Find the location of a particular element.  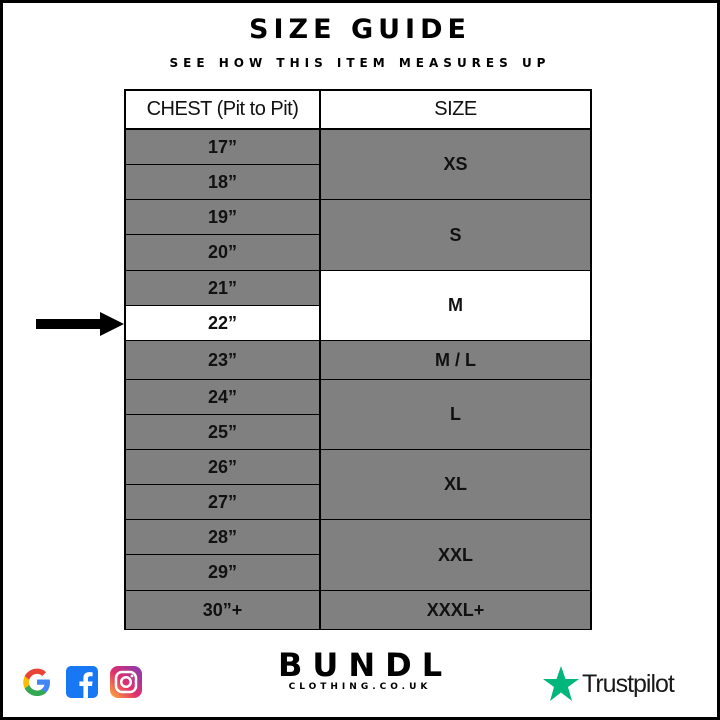

trustpilot-star-icon is located at coordinates (561, 683).